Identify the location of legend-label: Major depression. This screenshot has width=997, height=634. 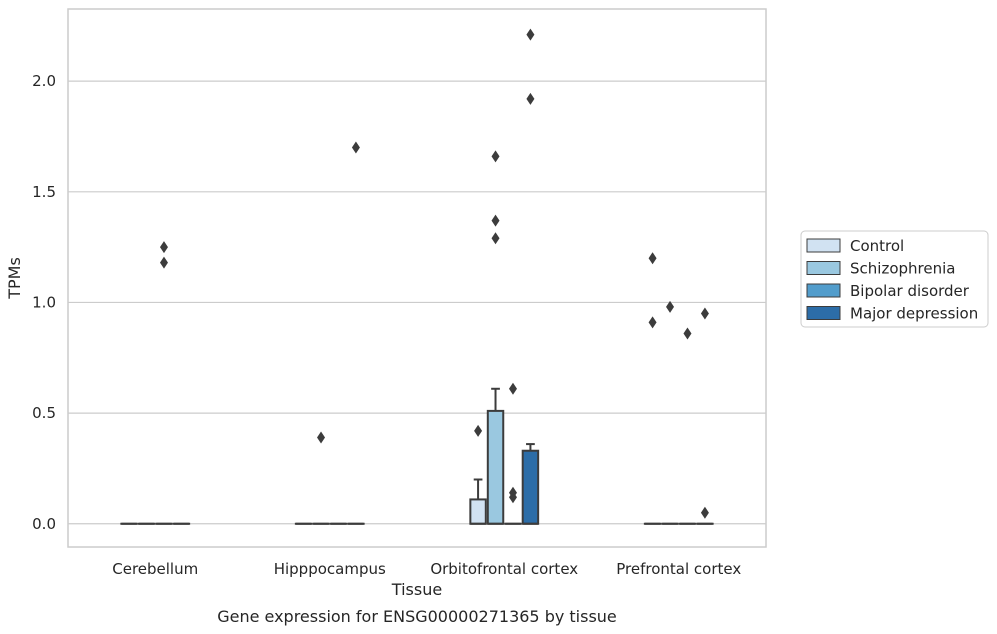
(914, 314).